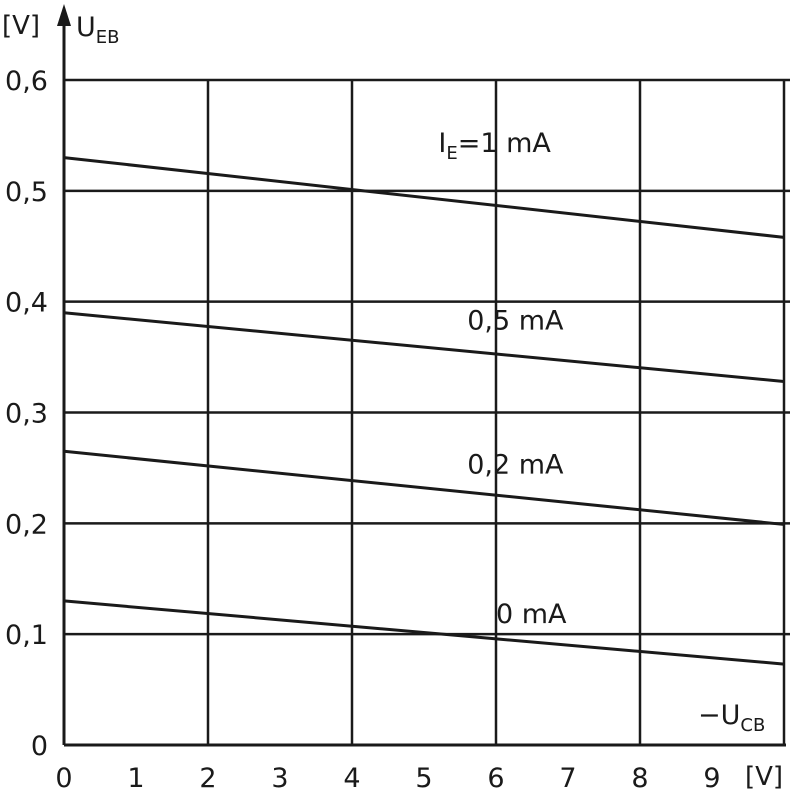 The height and width of the screenshot is (799, 794). I want to click on x-tick-label: 1, so click(135, 778).